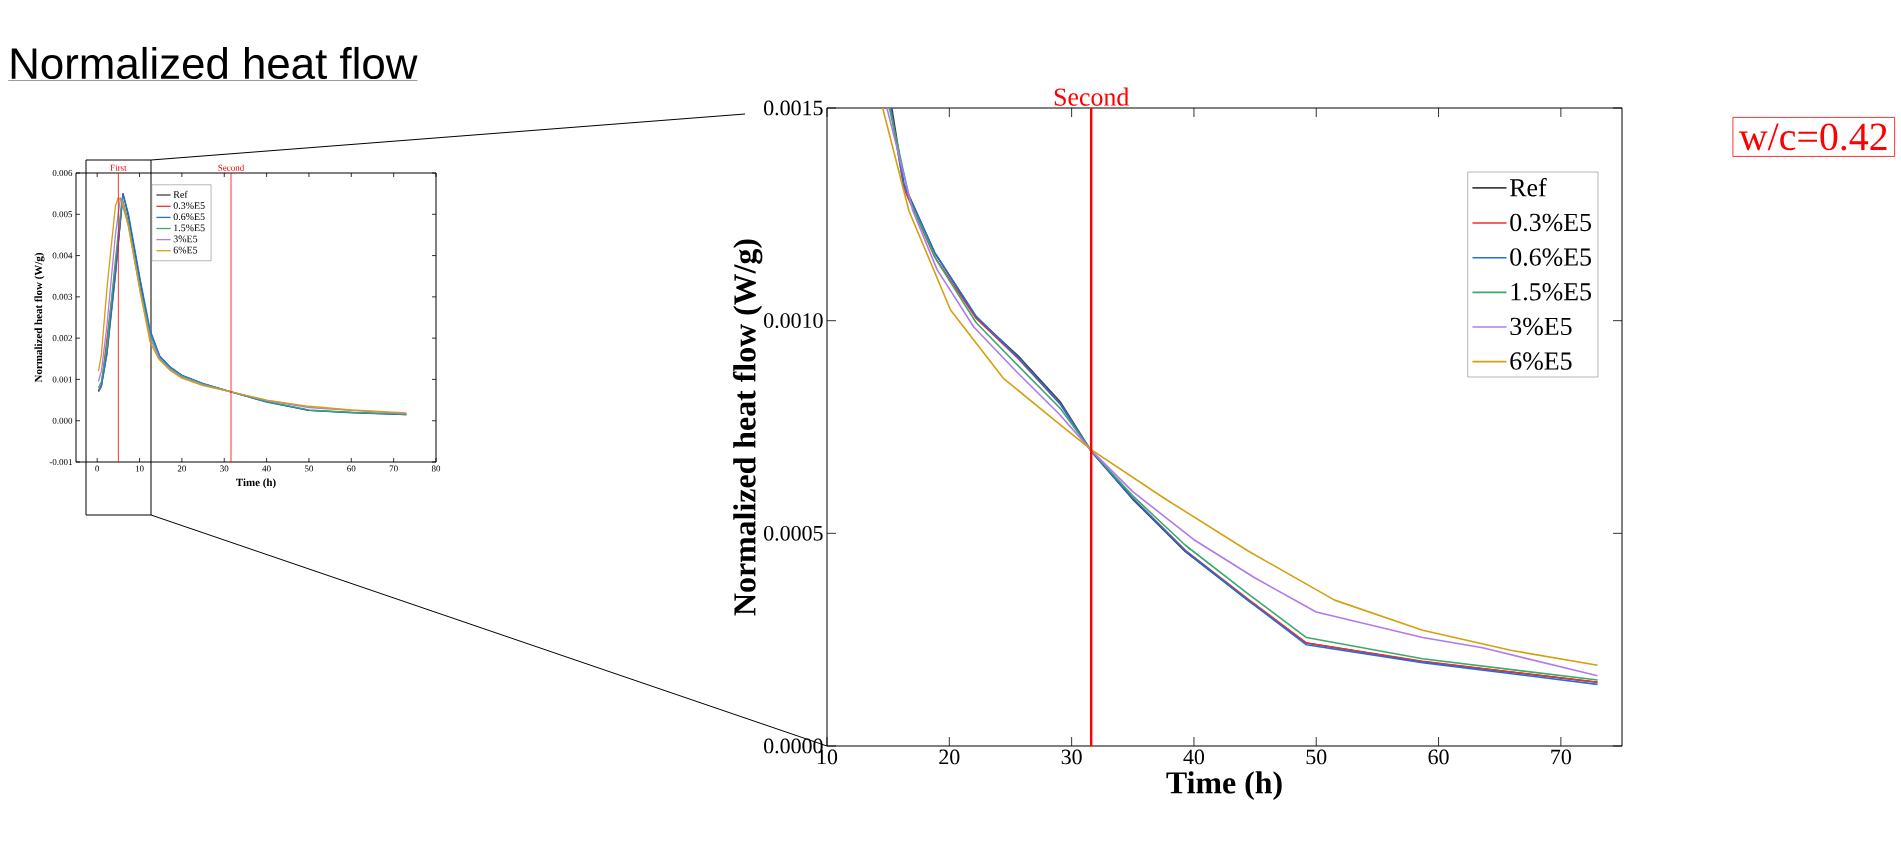 The width and height of the screenshot is (1901, 851). Describe the element at coordinates (62, 173) in the screenshot. I see `y-tick-label: 0.006` at that location.